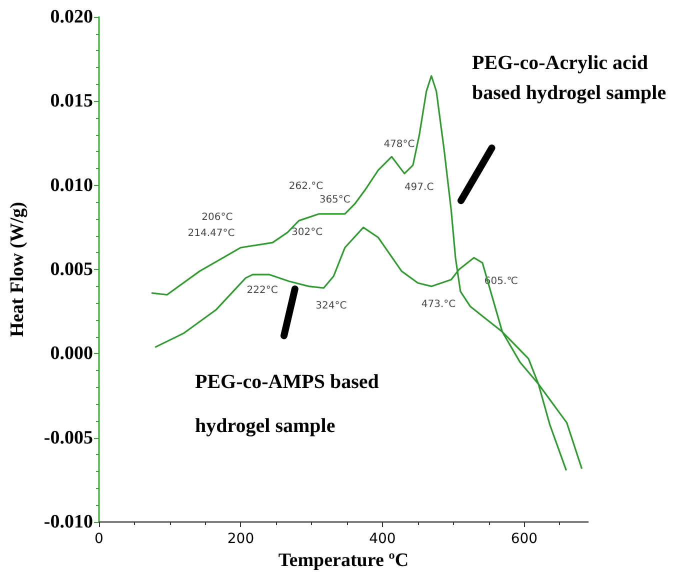 The image size is (692, 584). What do you see at coordinates (71, 269) in the screenshot?
I see `y-tick-label: 0.005` at bounding box center [71, 269].